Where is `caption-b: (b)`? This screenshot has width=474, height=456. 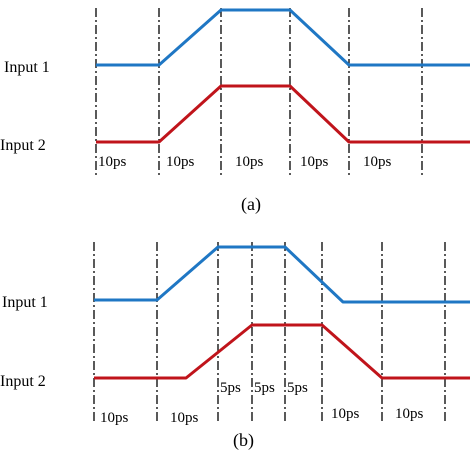 caption-b: (b) is located at coordinates (243, 440).